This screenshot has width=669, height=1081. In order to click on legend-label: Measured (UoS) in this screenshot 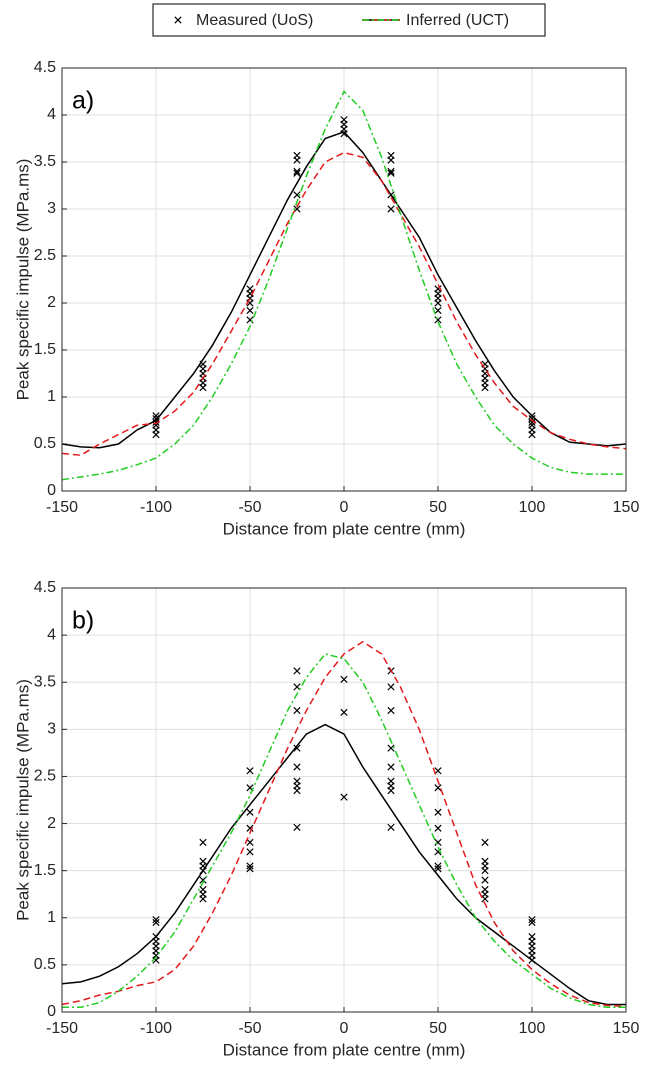, I will do `click(254, 20)`.